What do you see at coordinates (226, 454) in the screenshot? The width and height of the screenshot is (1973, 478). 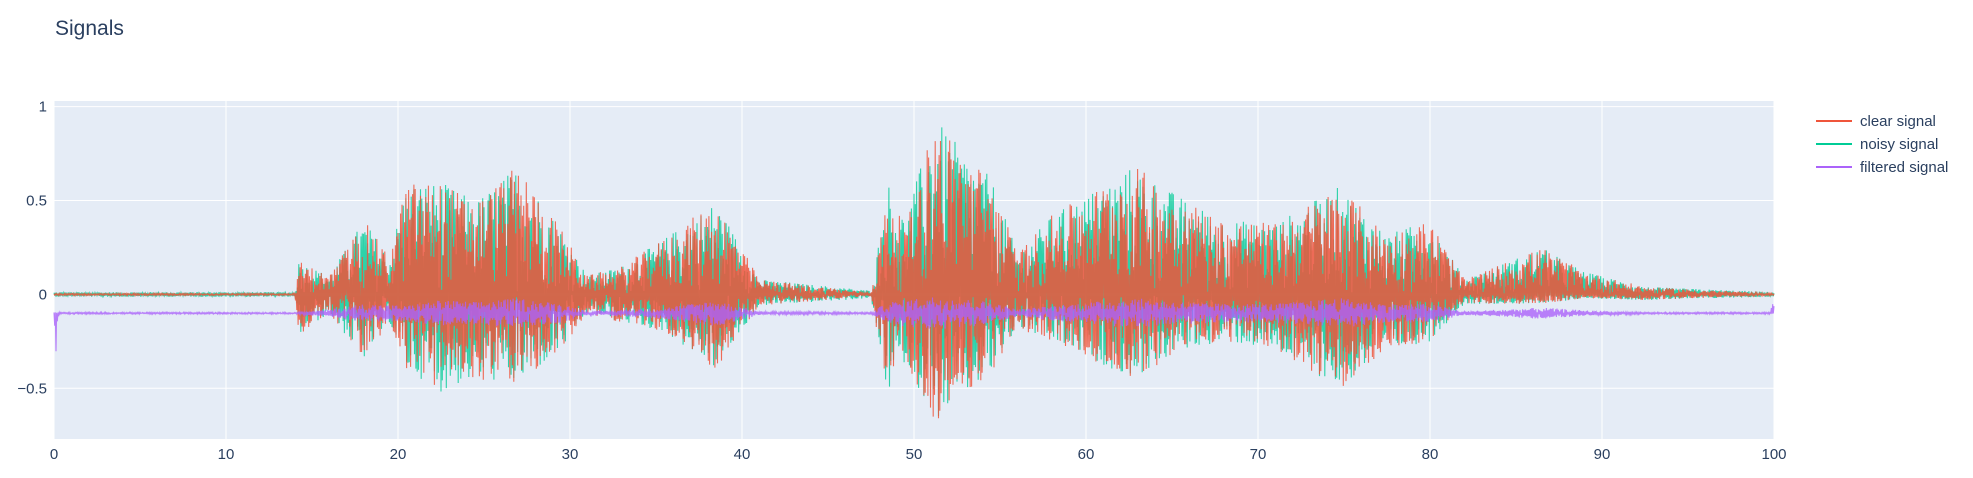 I see `x-tick-label: 10` at bounding box center [226, 454].